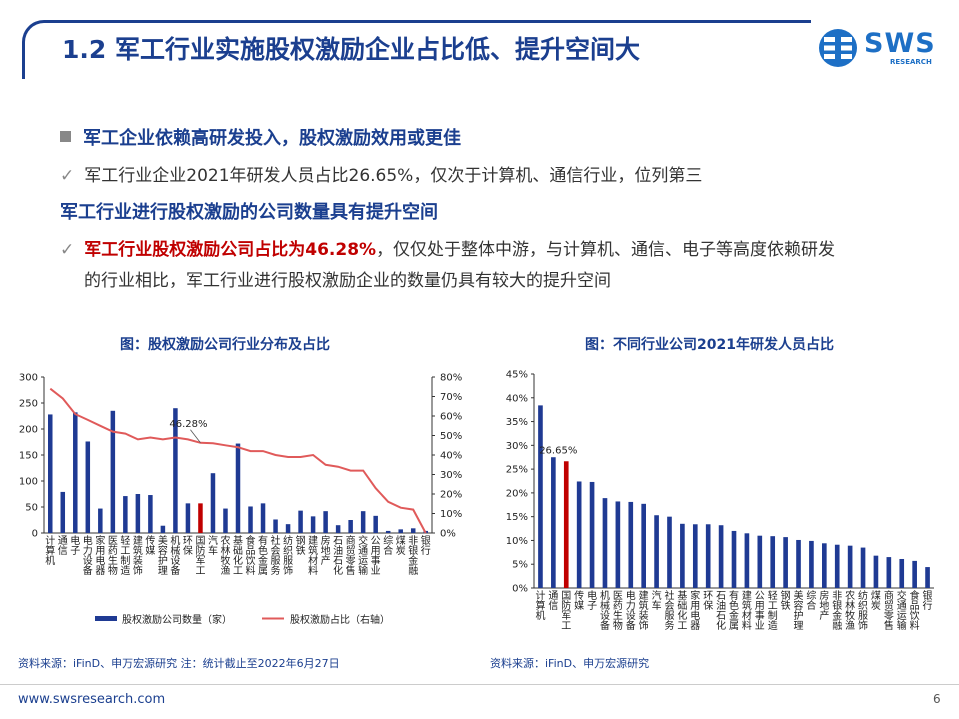 The height and width of the screenshot is (719, 959). I want to click on chart2-x-tick-label: 农林牧渔, so click(850, 610).